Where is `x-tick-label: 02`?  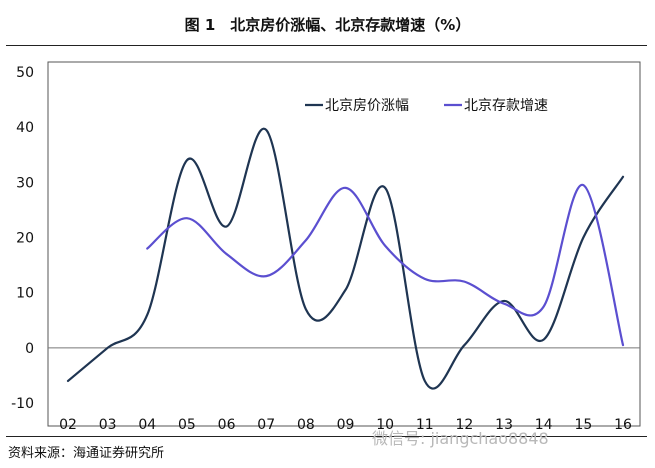 x-tick-label: 02 is located at coordinates (68, 425).